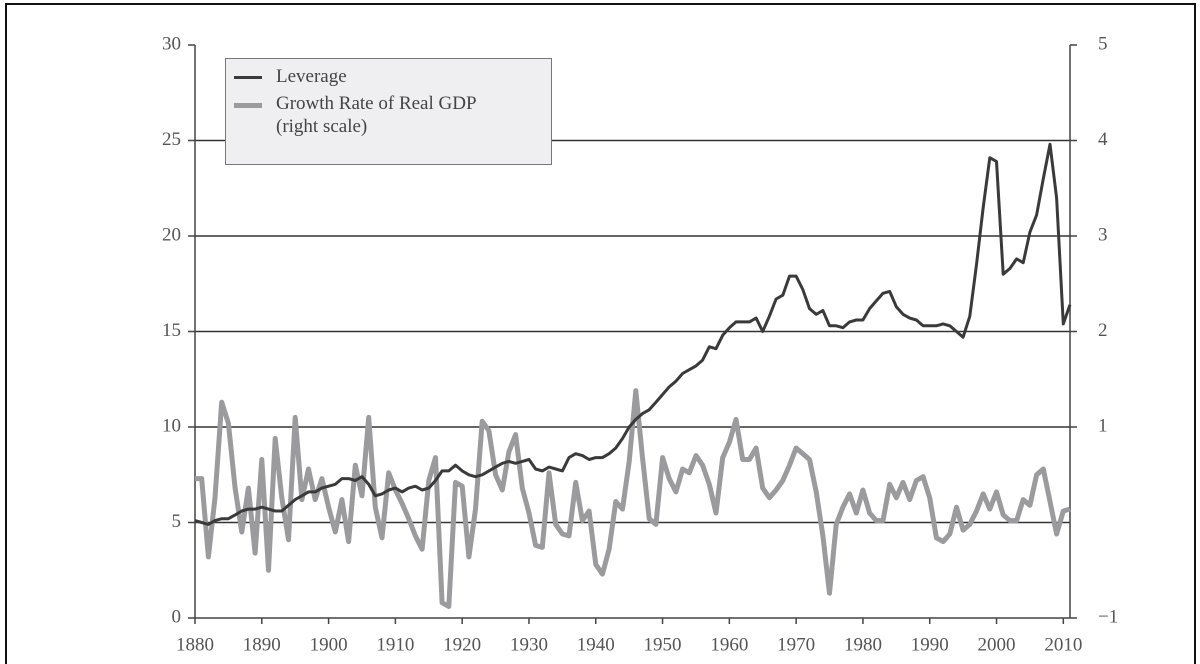  I want to click on x-tick-label: 1900, so click(329, 644).